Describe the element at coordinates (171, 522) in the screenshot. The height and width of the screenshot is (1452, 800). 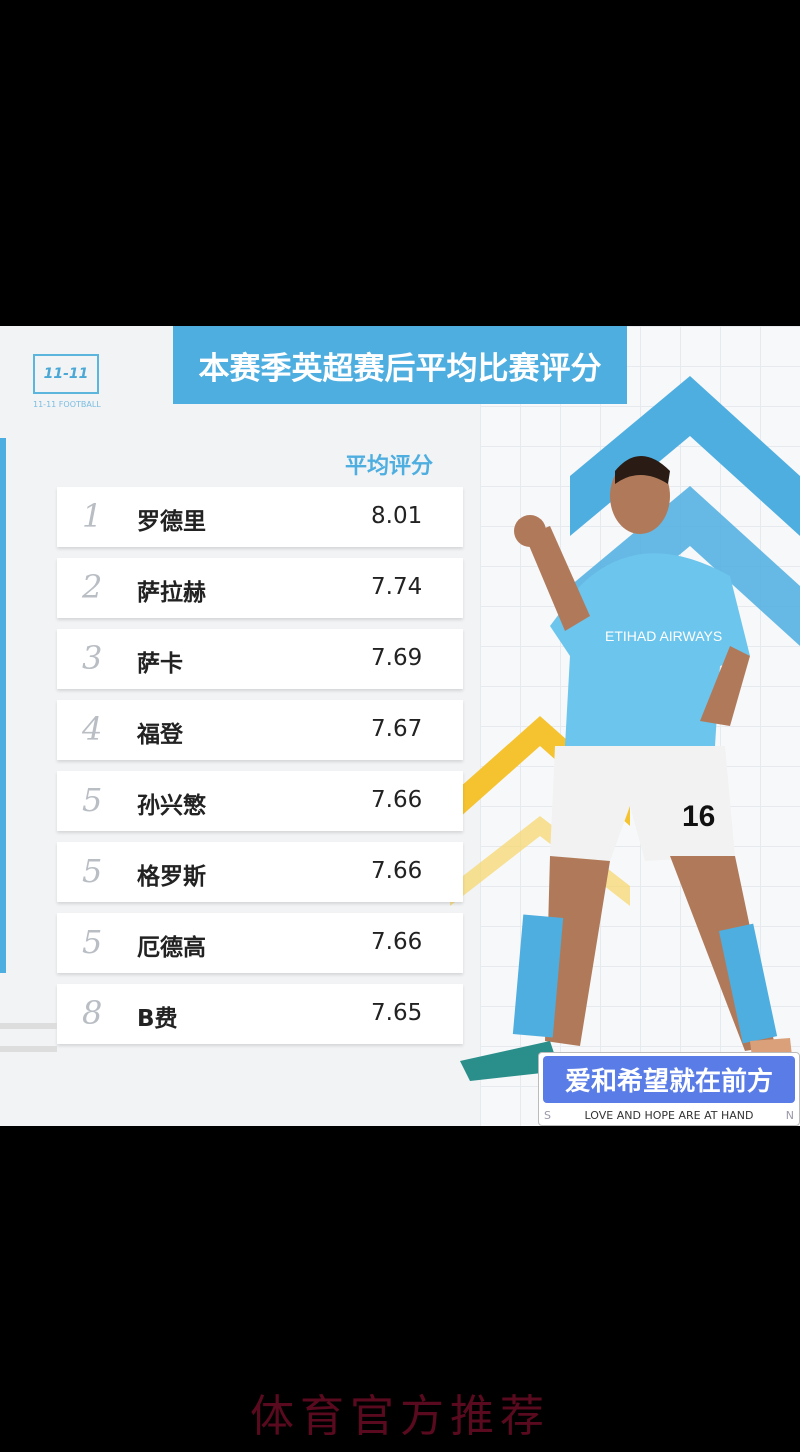
I see `player-name: 罗德里` at that location.